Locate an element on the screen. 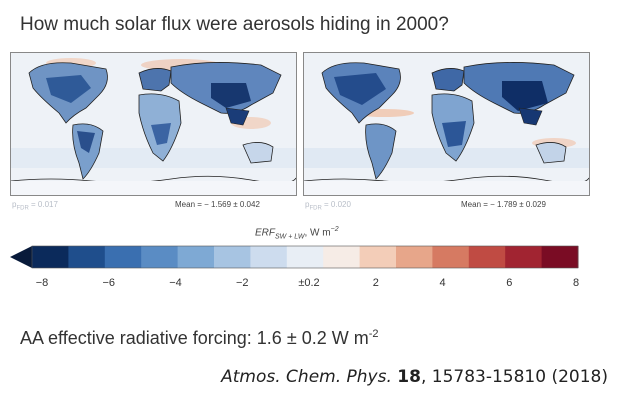  p-value-right: pFDR = 0.020 is located at coordinates (328, 206).